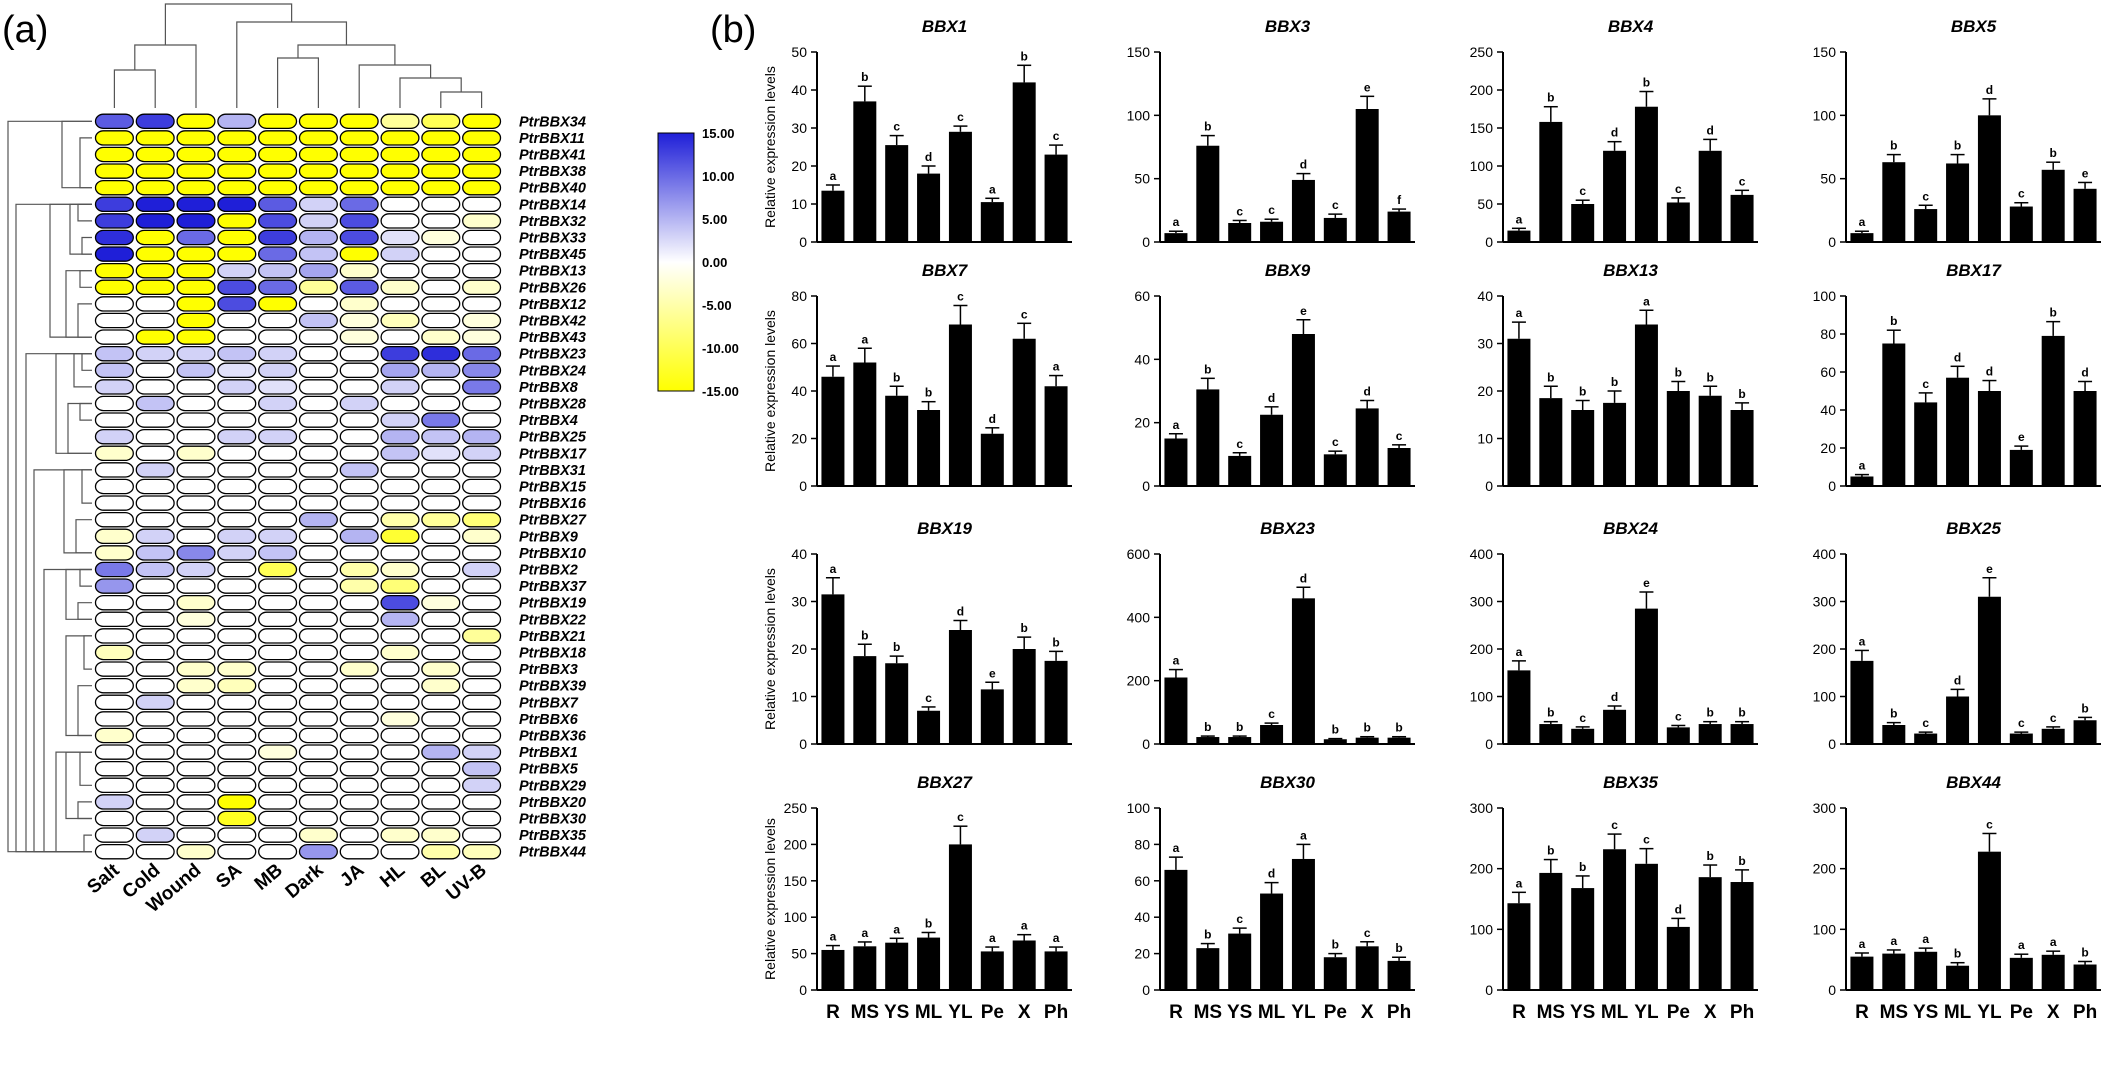 The width and height of the screenshot is (2128, 1072). Describe the element at coordinates (799, 344) in the screenshot. I see `y-tick-label: 60` at that location.